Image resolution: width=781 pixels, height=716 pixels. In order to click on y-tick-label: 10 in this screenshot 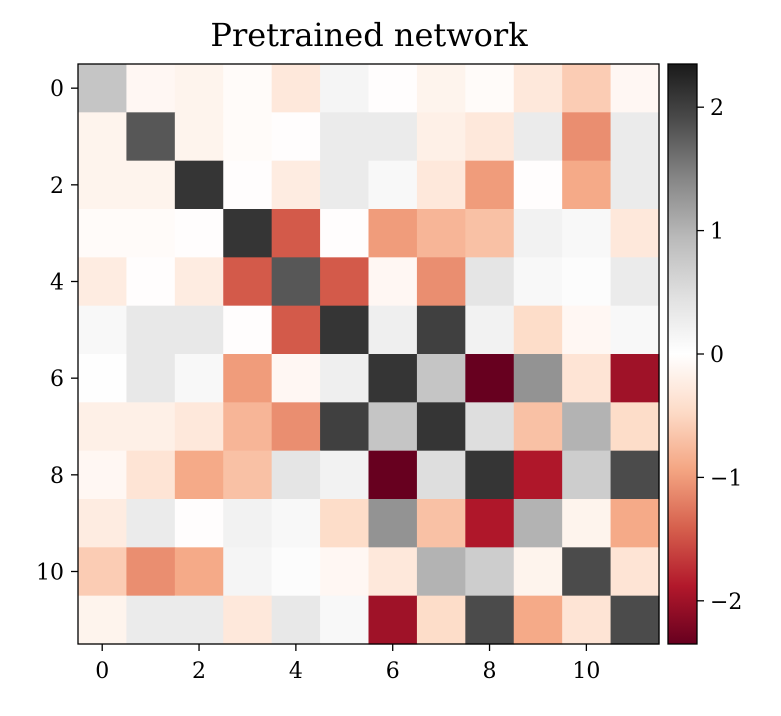, I will do `click(50, 573)`.